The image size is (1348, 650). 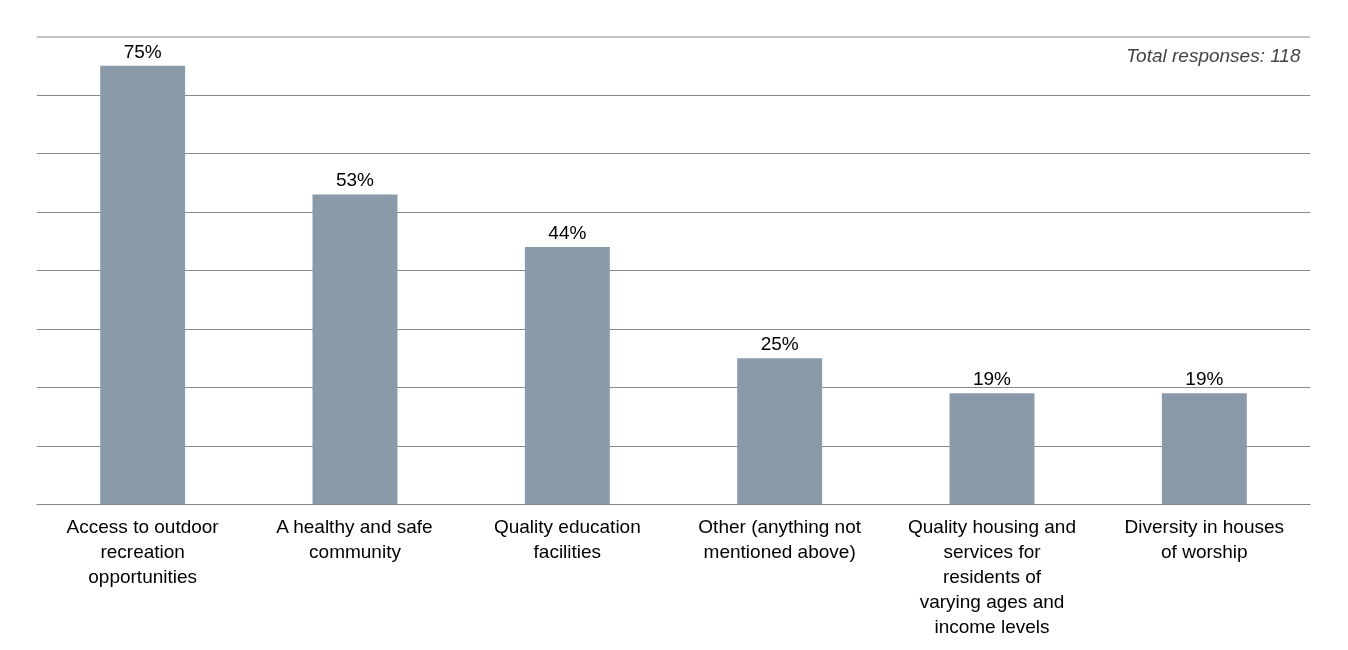 What do you see at coordinates (1204, 538) in the screenshot?
I see `x-tick-label: Diversity in houses of worship` at bounding box center [1204, 538].